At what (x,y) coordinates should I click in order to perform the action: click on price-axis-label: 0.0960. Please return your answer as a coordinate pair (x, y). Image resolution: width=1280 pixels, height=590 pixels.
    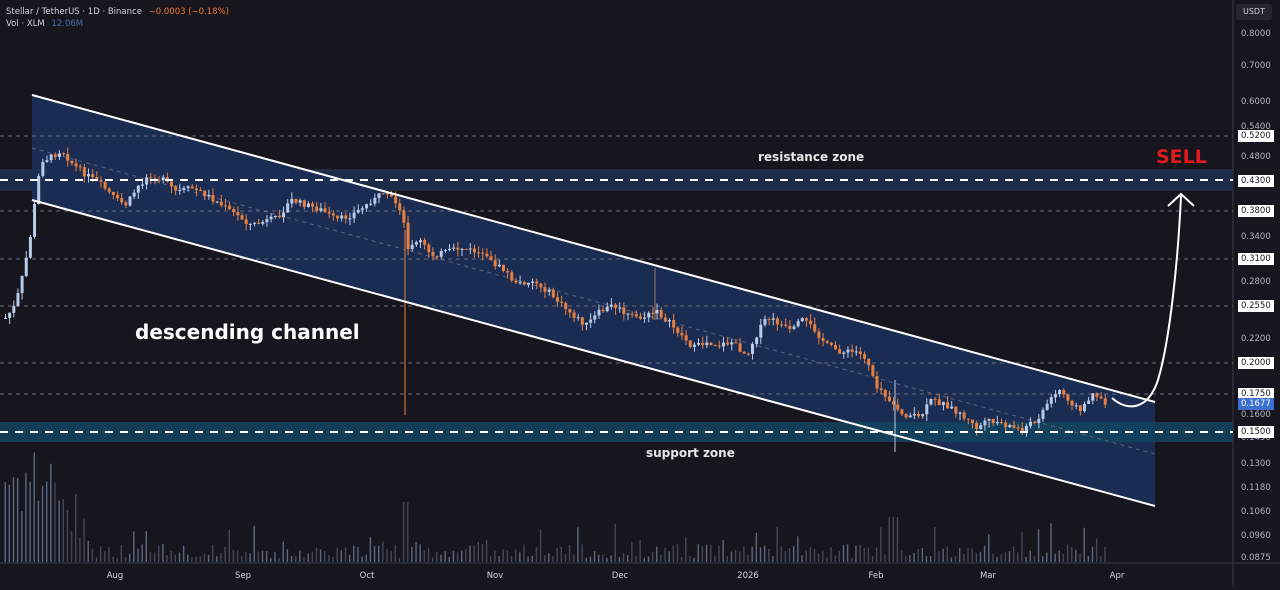
    Looking at the image, I should click on (1256, 536).